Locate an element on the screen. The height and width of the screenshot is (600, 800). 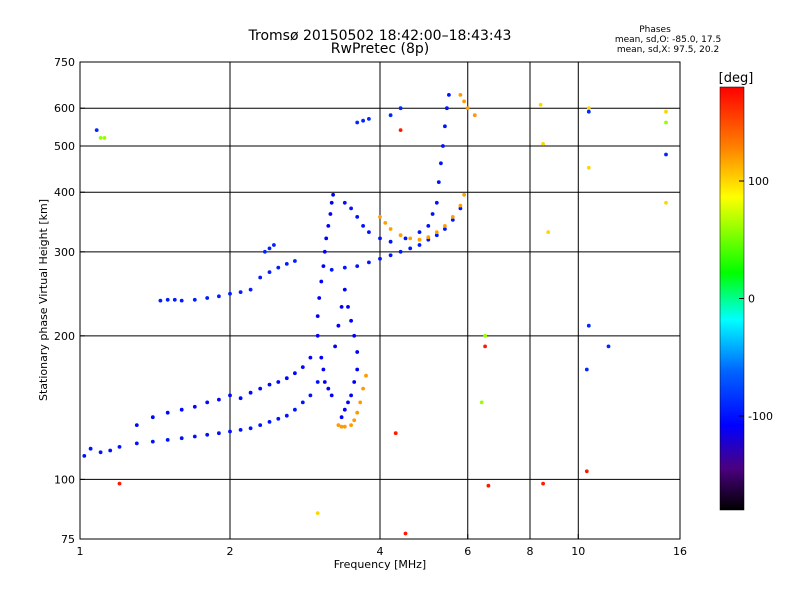
x-tick-label: 2 is located at coordinates (230, 551).